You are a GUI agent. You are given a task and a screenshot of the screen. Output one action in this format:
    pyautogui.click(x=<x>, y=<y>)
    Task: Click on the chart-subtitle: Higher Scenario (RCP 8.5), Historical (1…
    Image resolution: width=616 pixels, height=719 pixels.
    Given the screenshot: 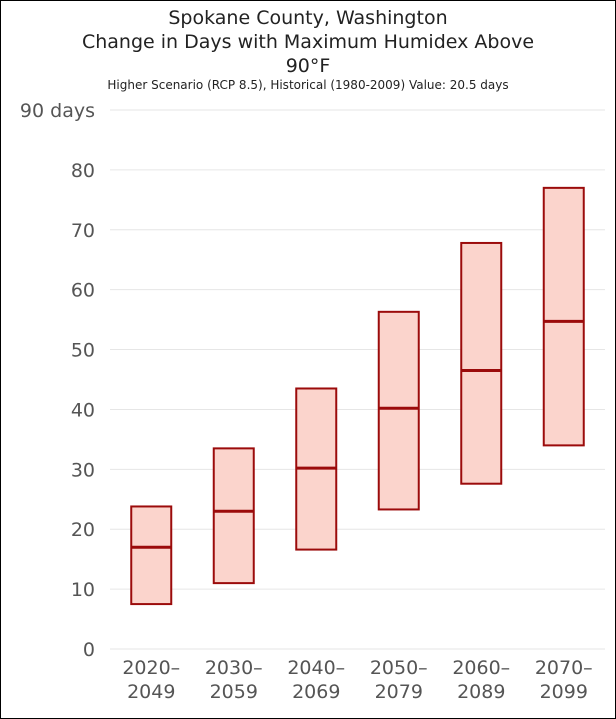 What is the action you would take?
    pyautogui.click(x=308, y=85)
    